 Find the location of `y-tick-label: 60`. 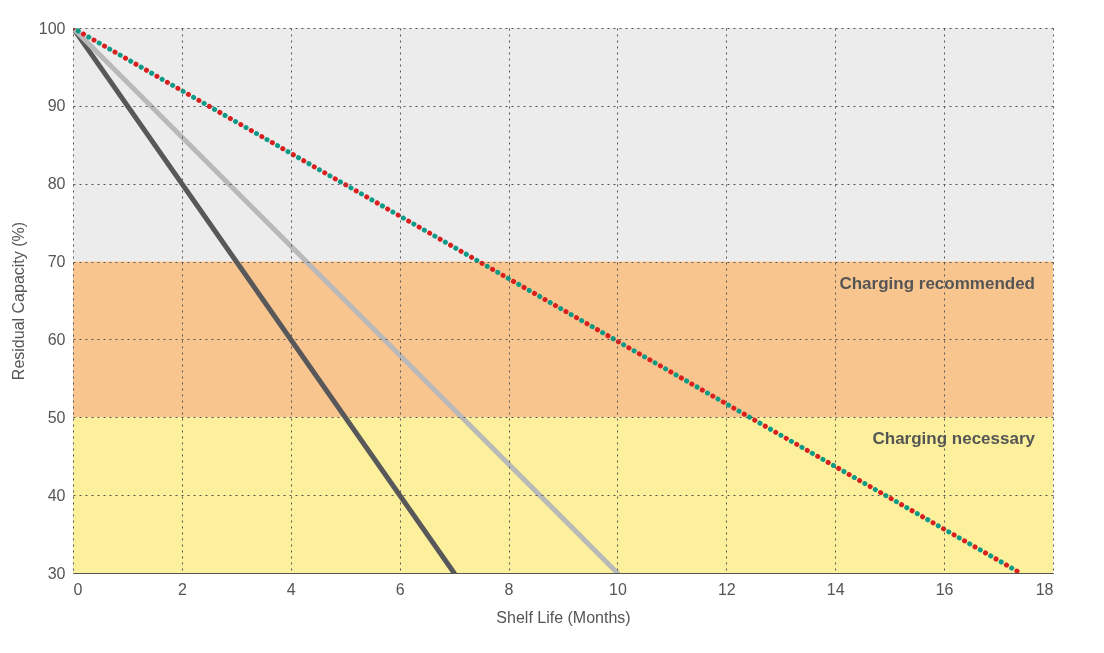

y-tick-label: 60 is located at coordinates (56, 339).